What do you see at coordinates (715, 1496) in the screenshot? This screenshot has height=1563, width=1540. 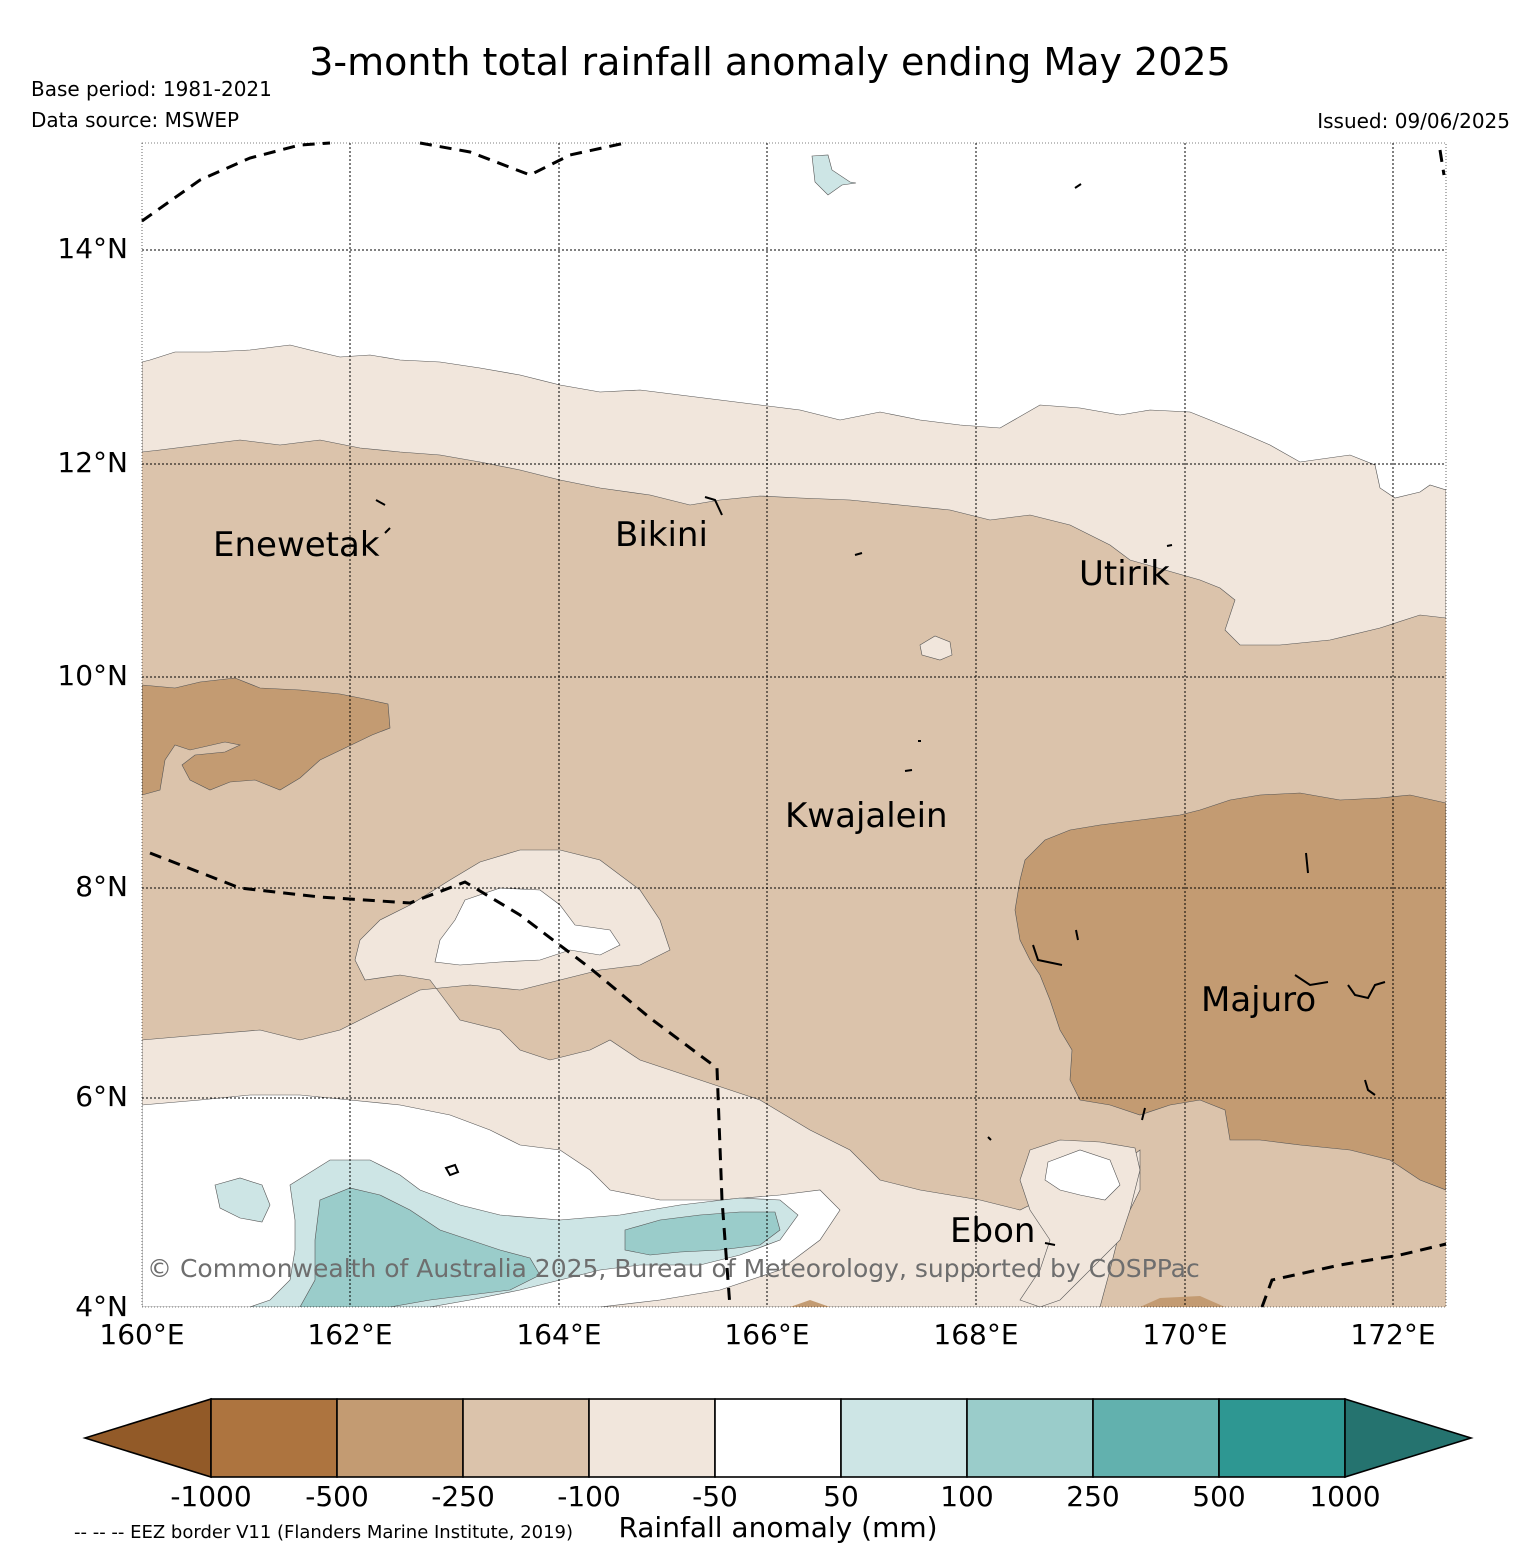 I see `colorbar-tick-label: -50` at bounding box center [715, 1496].